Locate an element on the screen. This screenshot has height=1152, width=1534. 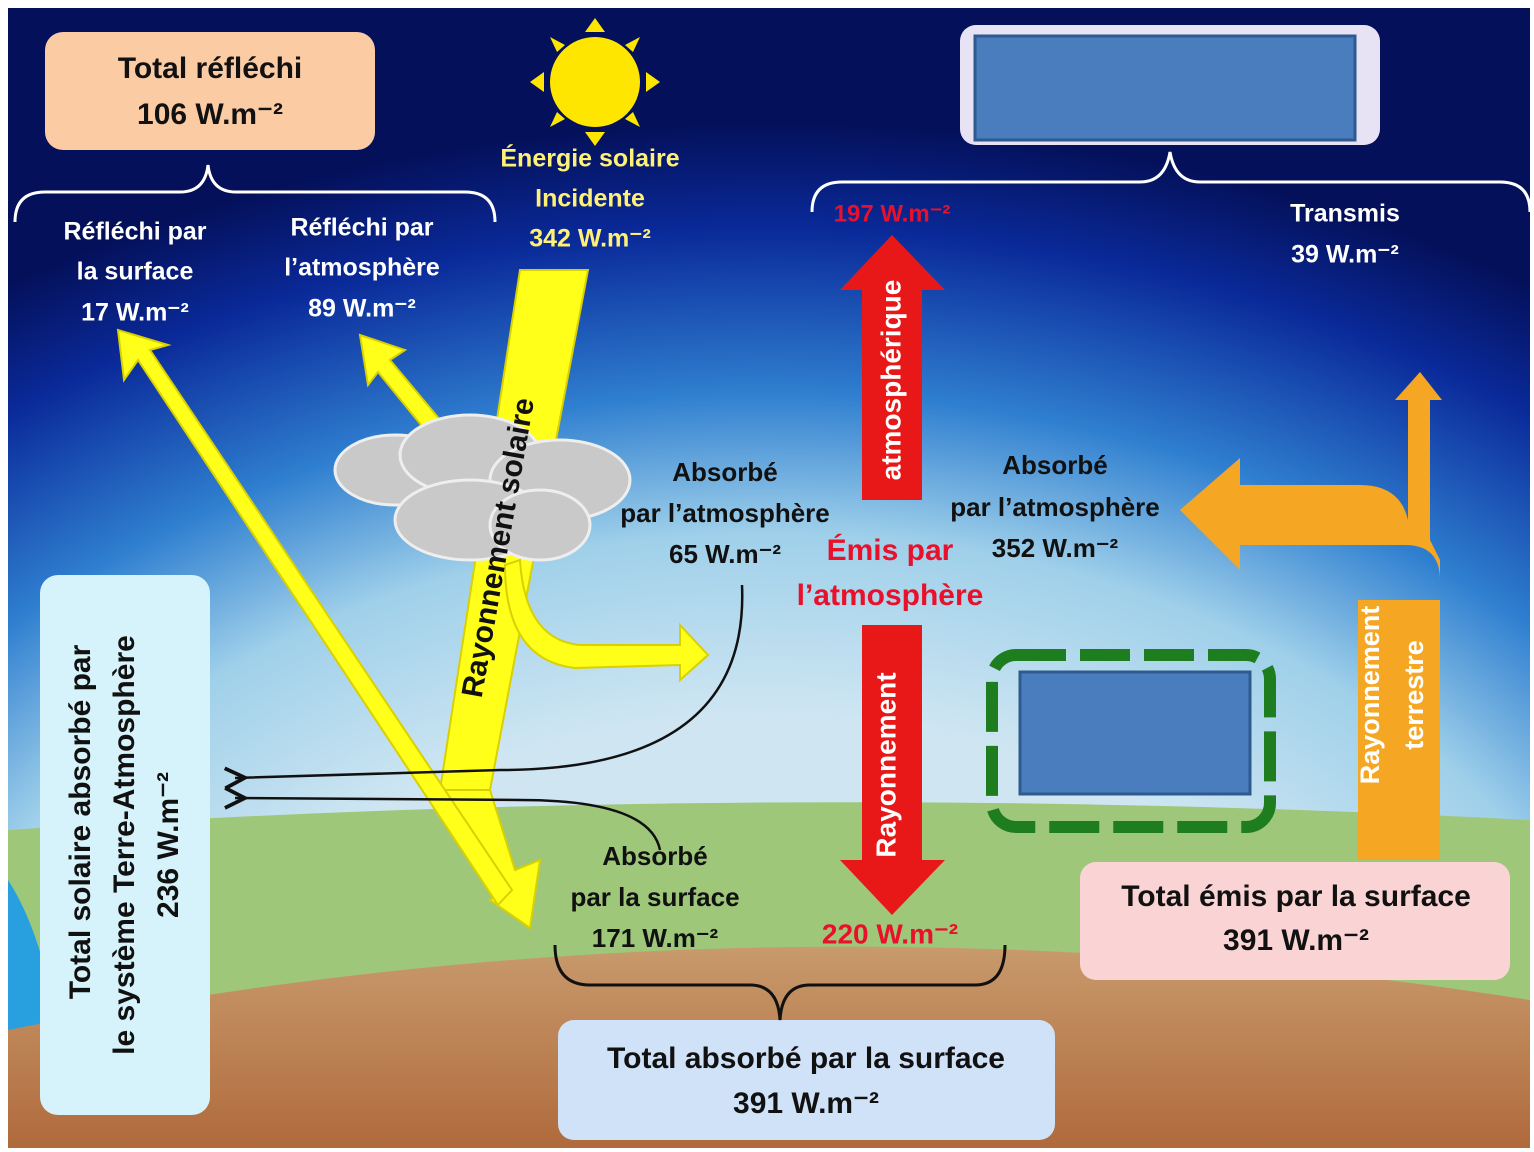
label: par la surface is located at coordinates (654, 897).